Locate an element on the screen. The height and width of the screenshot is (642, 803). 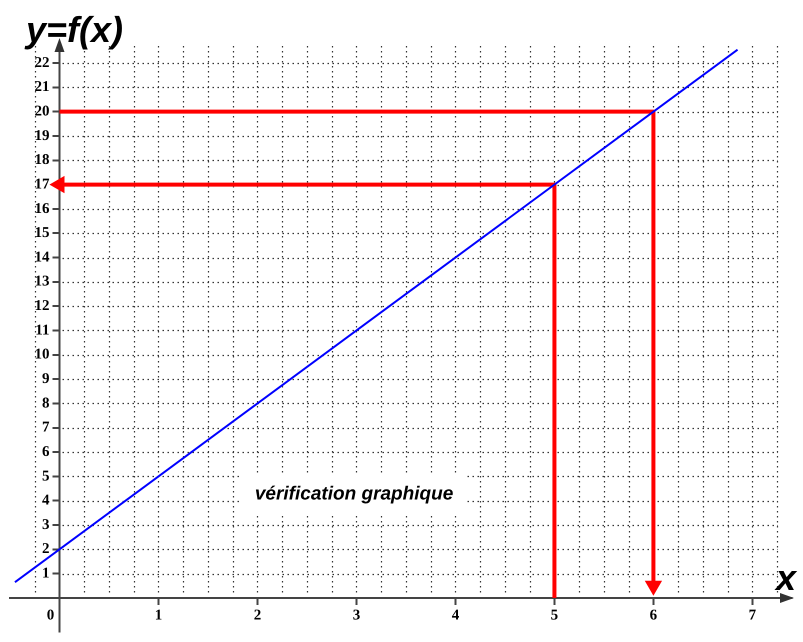
x-tick-label: 6 is located at coordinates (654, 615).